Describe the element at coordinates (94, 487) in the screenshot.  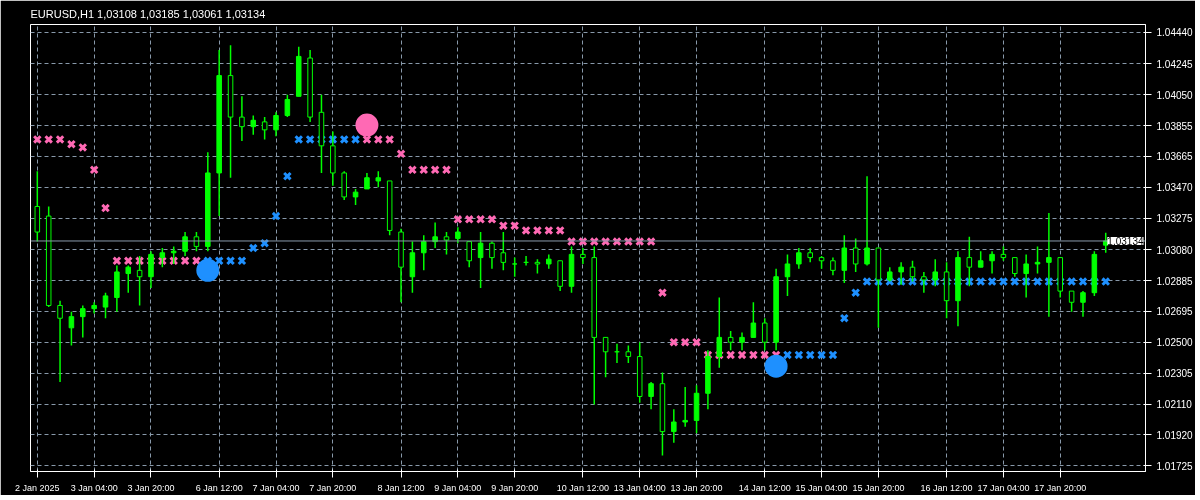
I see `x-tick-label: 3 Jan 04:00` at that location.